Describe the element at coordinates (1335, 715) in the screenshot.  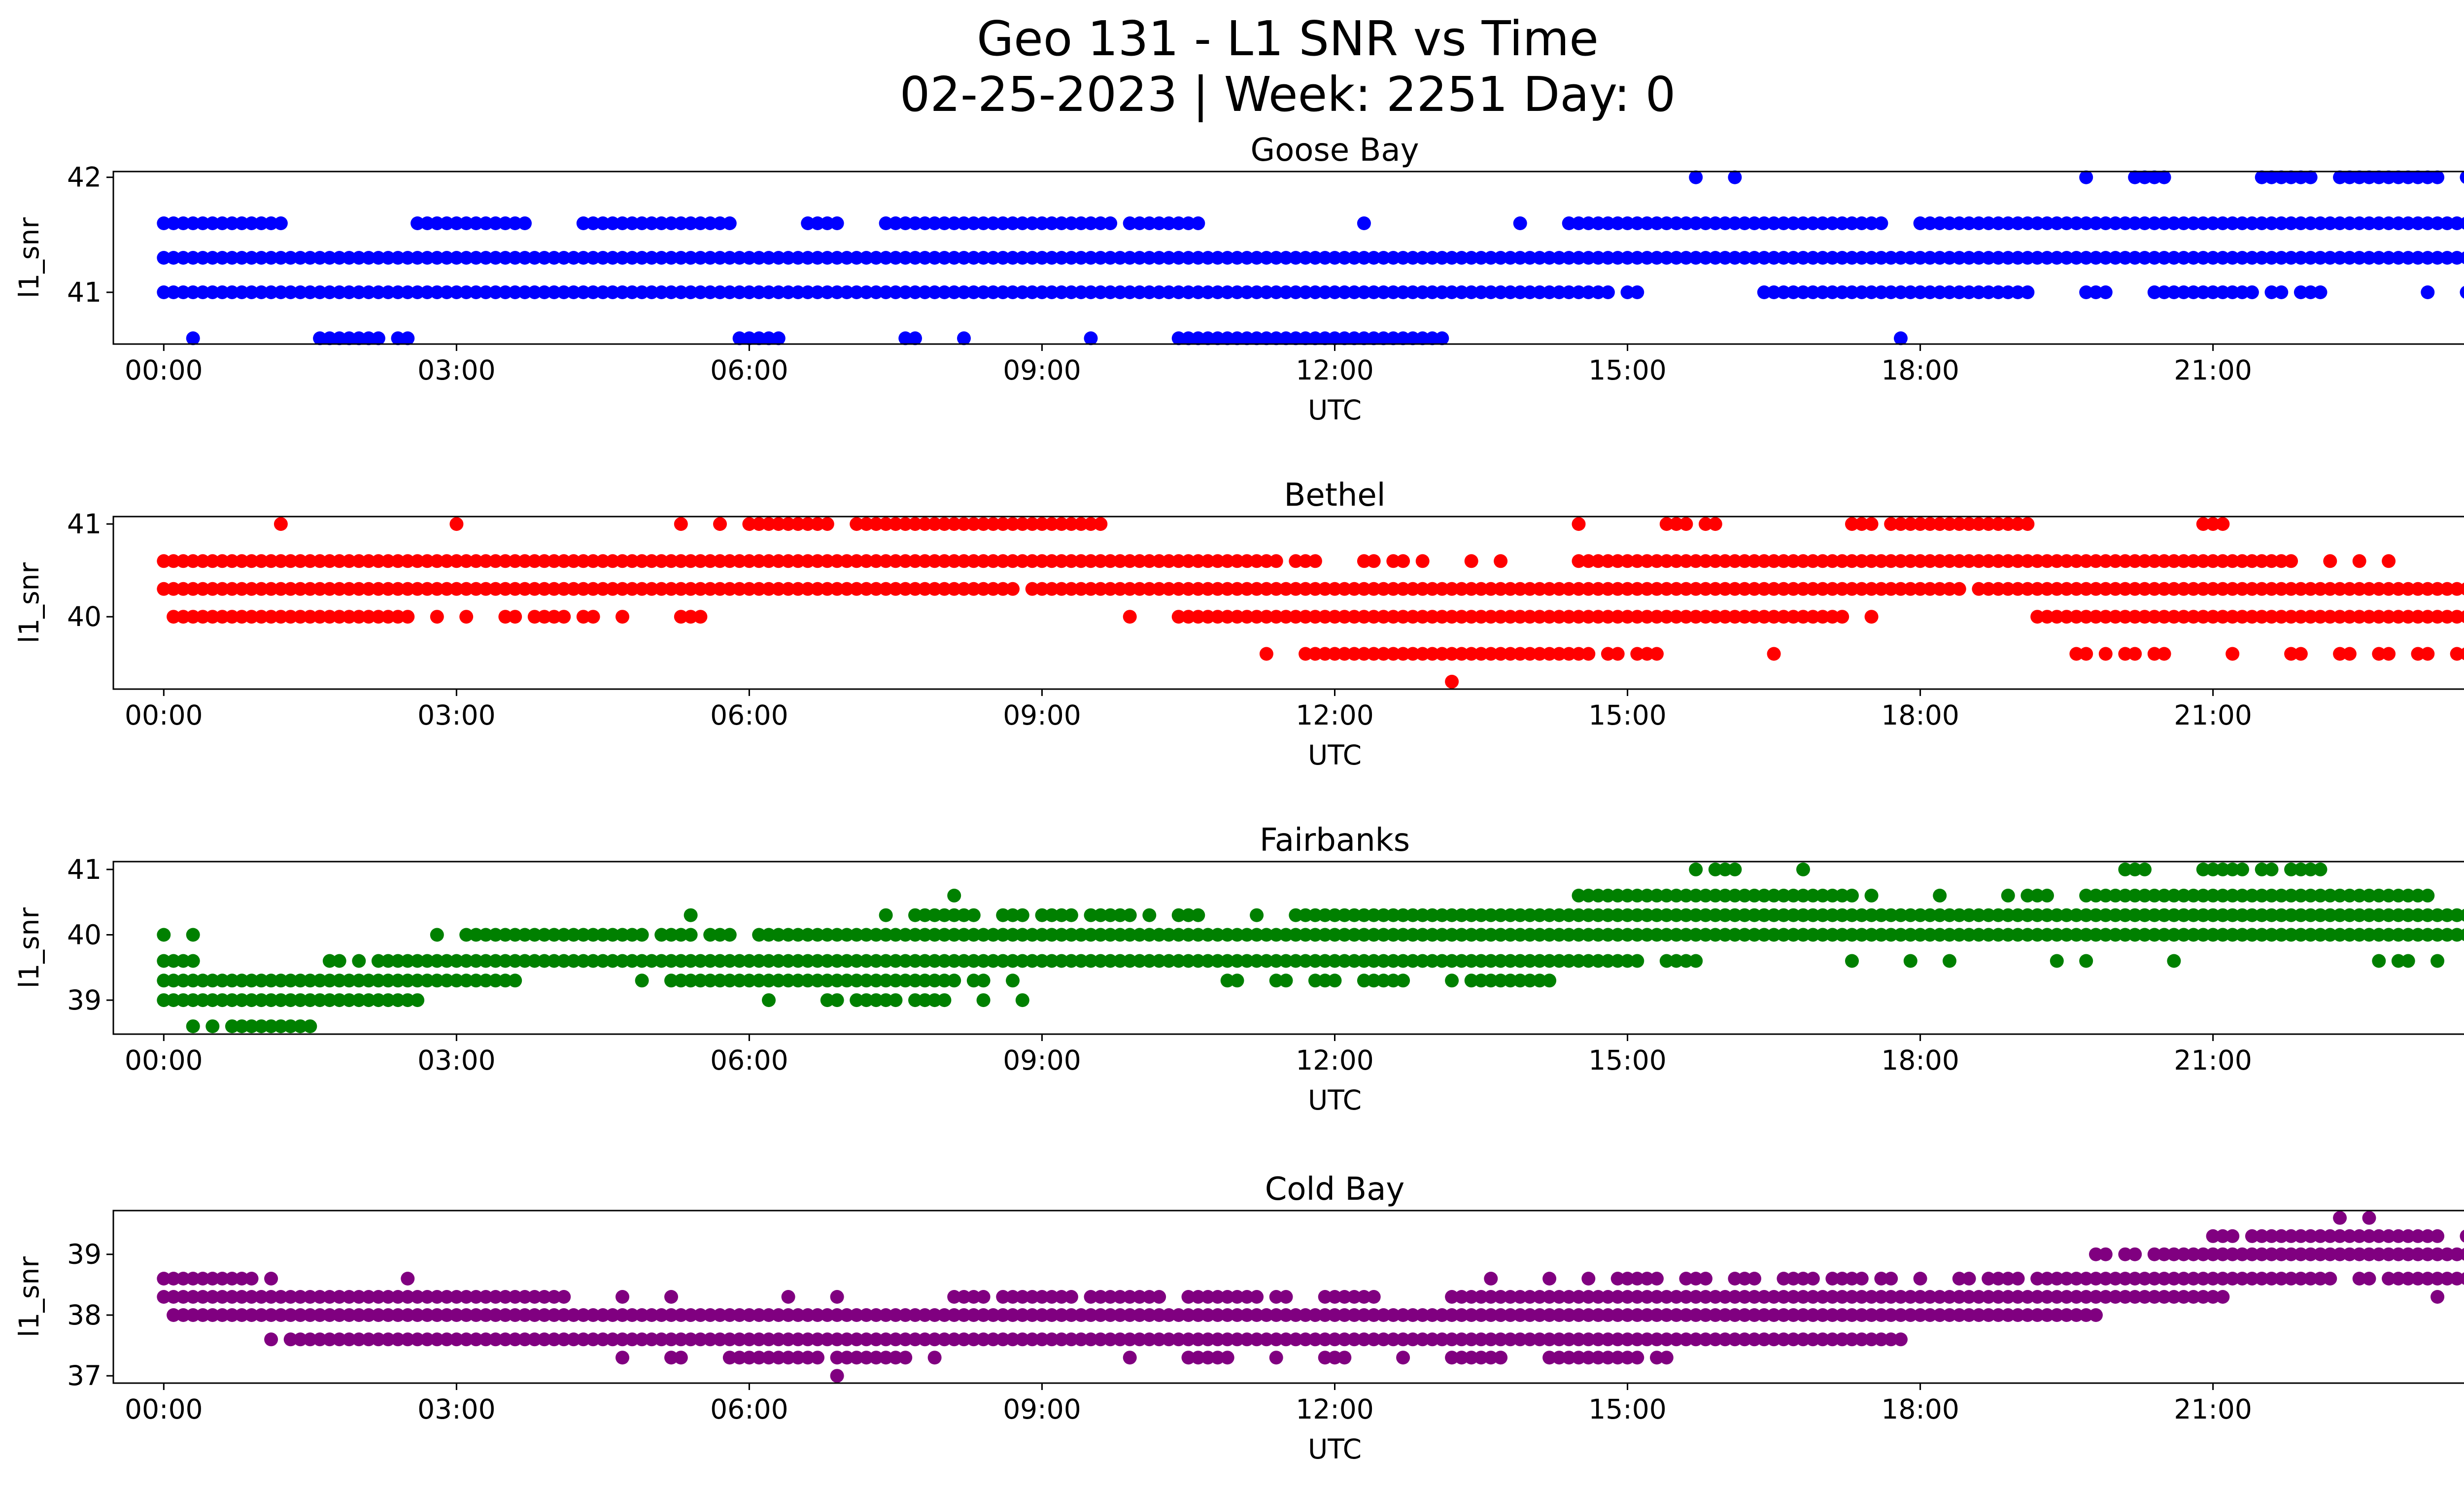
I see `x-tick-label: 12:00` at that location.